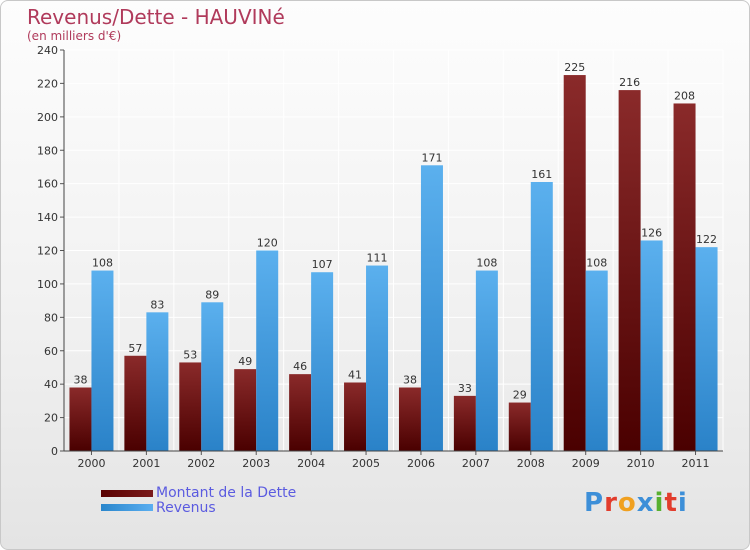  Describe the element at coordinates (541, 316) in the screenshot. I see `bar-revenus-2008` at that location.